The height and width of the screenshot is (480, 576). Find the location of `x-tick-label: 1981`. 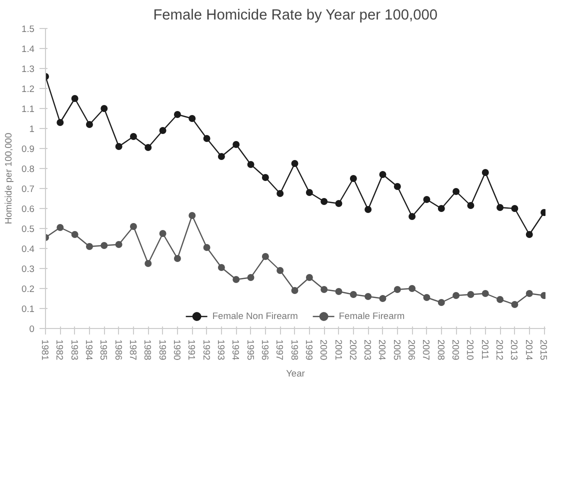

x-tick-label: 1981 is located at coordinates (45, 350).